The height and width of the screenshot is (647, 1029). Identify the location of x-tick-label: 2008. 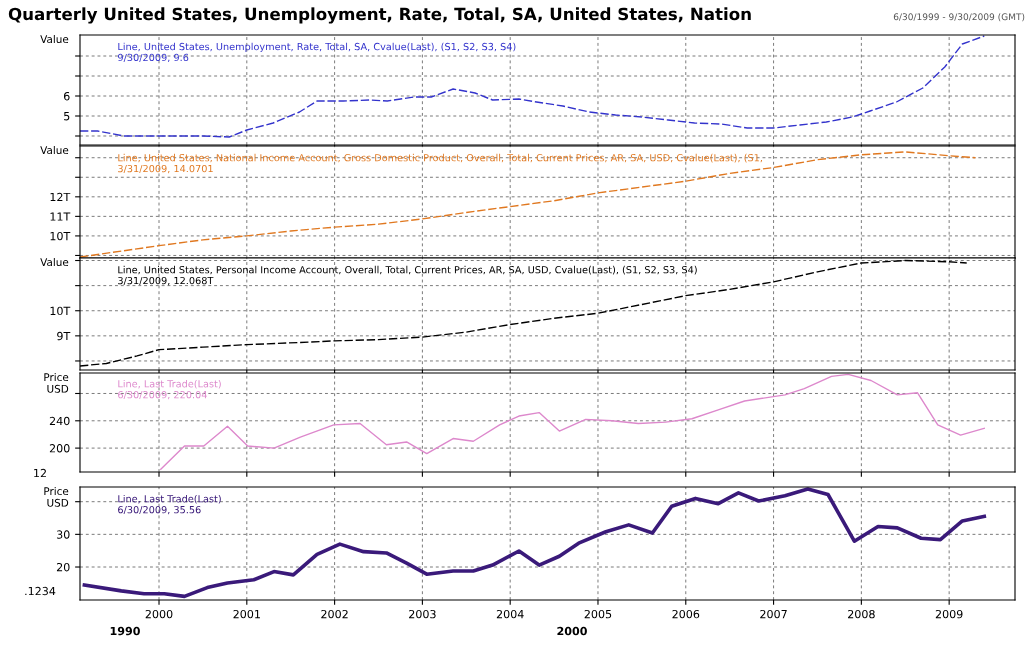
(861, 614).